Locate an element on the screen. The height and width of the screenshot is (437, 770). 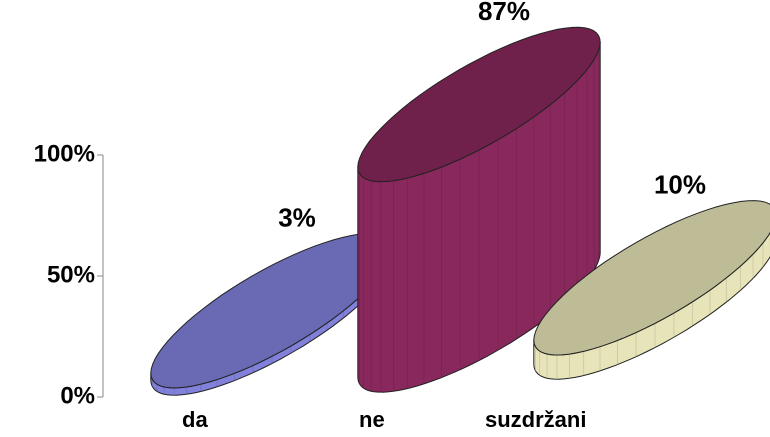
value-label: 3% is located at coordinates (297, 217).